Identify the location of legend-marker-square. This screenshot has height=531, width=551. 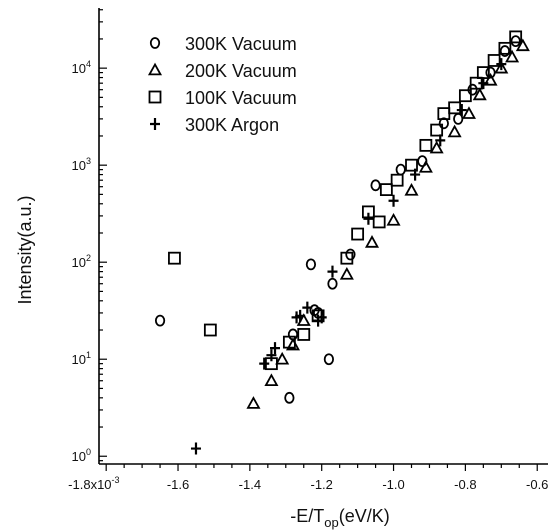
(155, 97).